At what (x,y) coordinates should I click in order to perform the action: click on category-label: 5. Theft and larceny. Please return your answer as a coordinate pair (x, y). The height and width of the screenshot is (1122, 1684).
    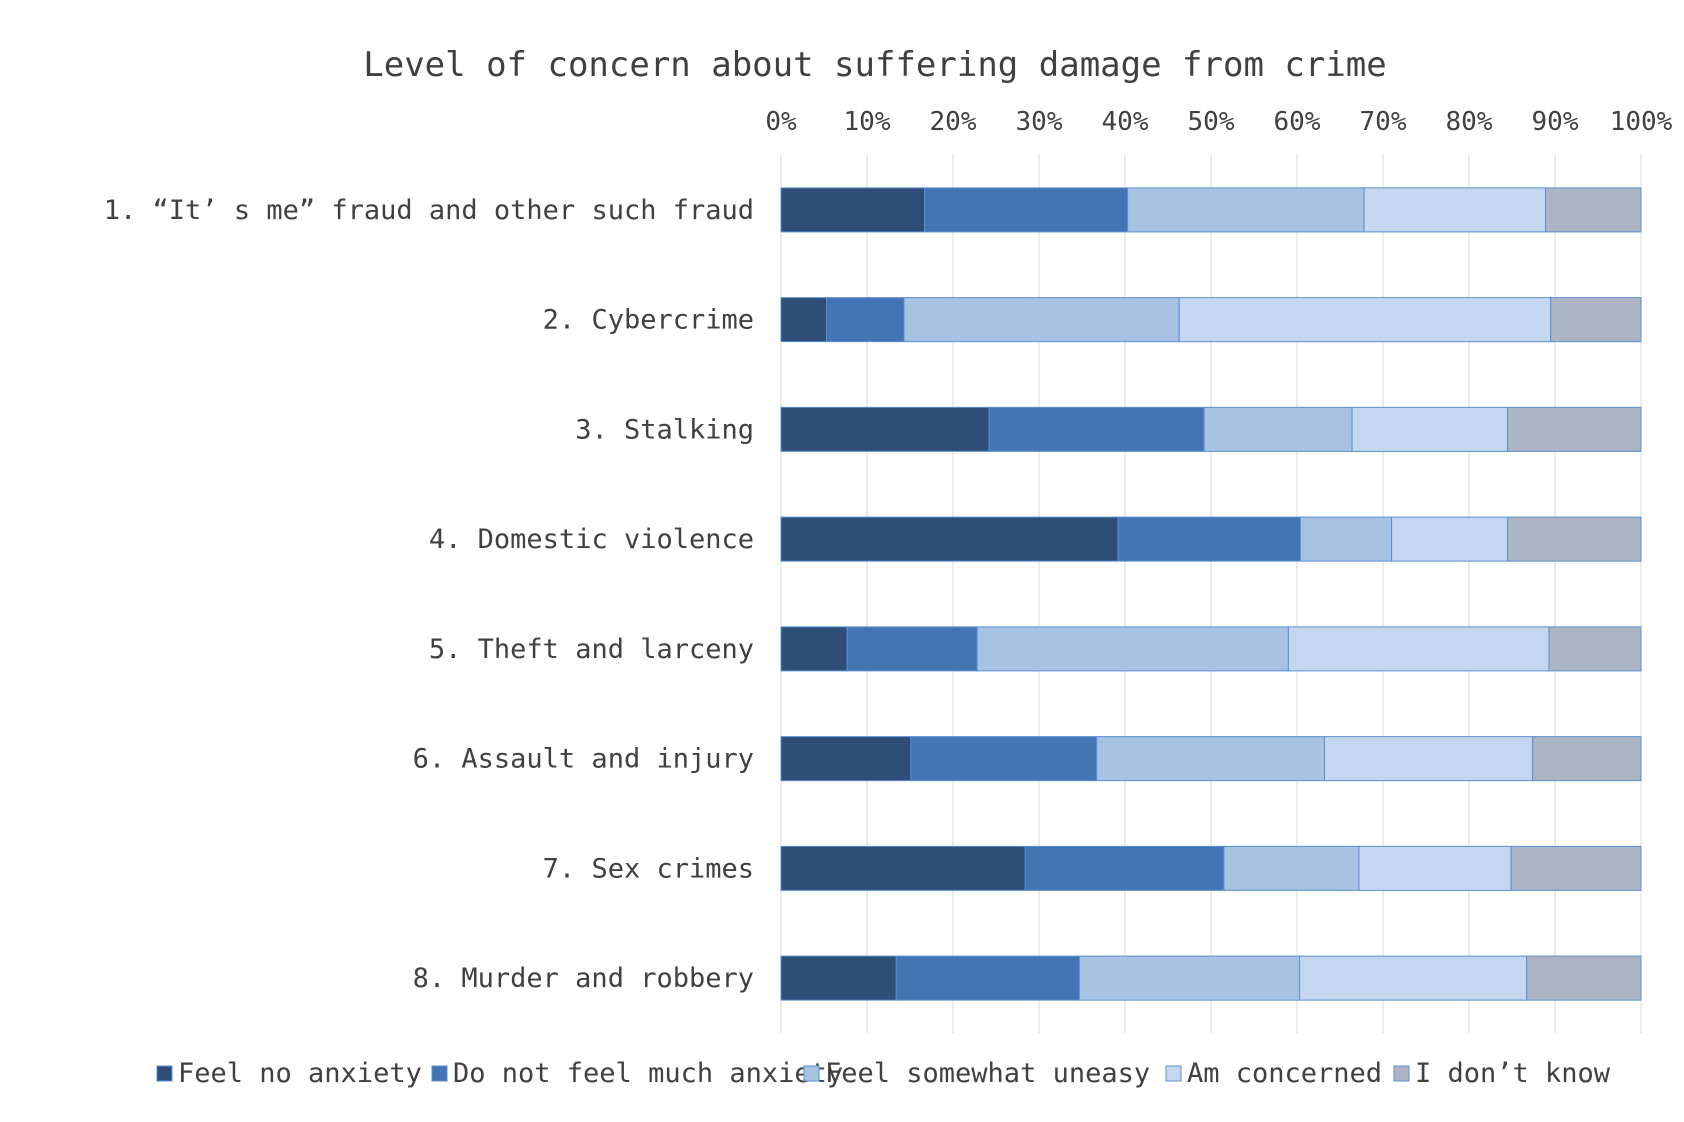
    Looking at the image, I should click on (591, 649).